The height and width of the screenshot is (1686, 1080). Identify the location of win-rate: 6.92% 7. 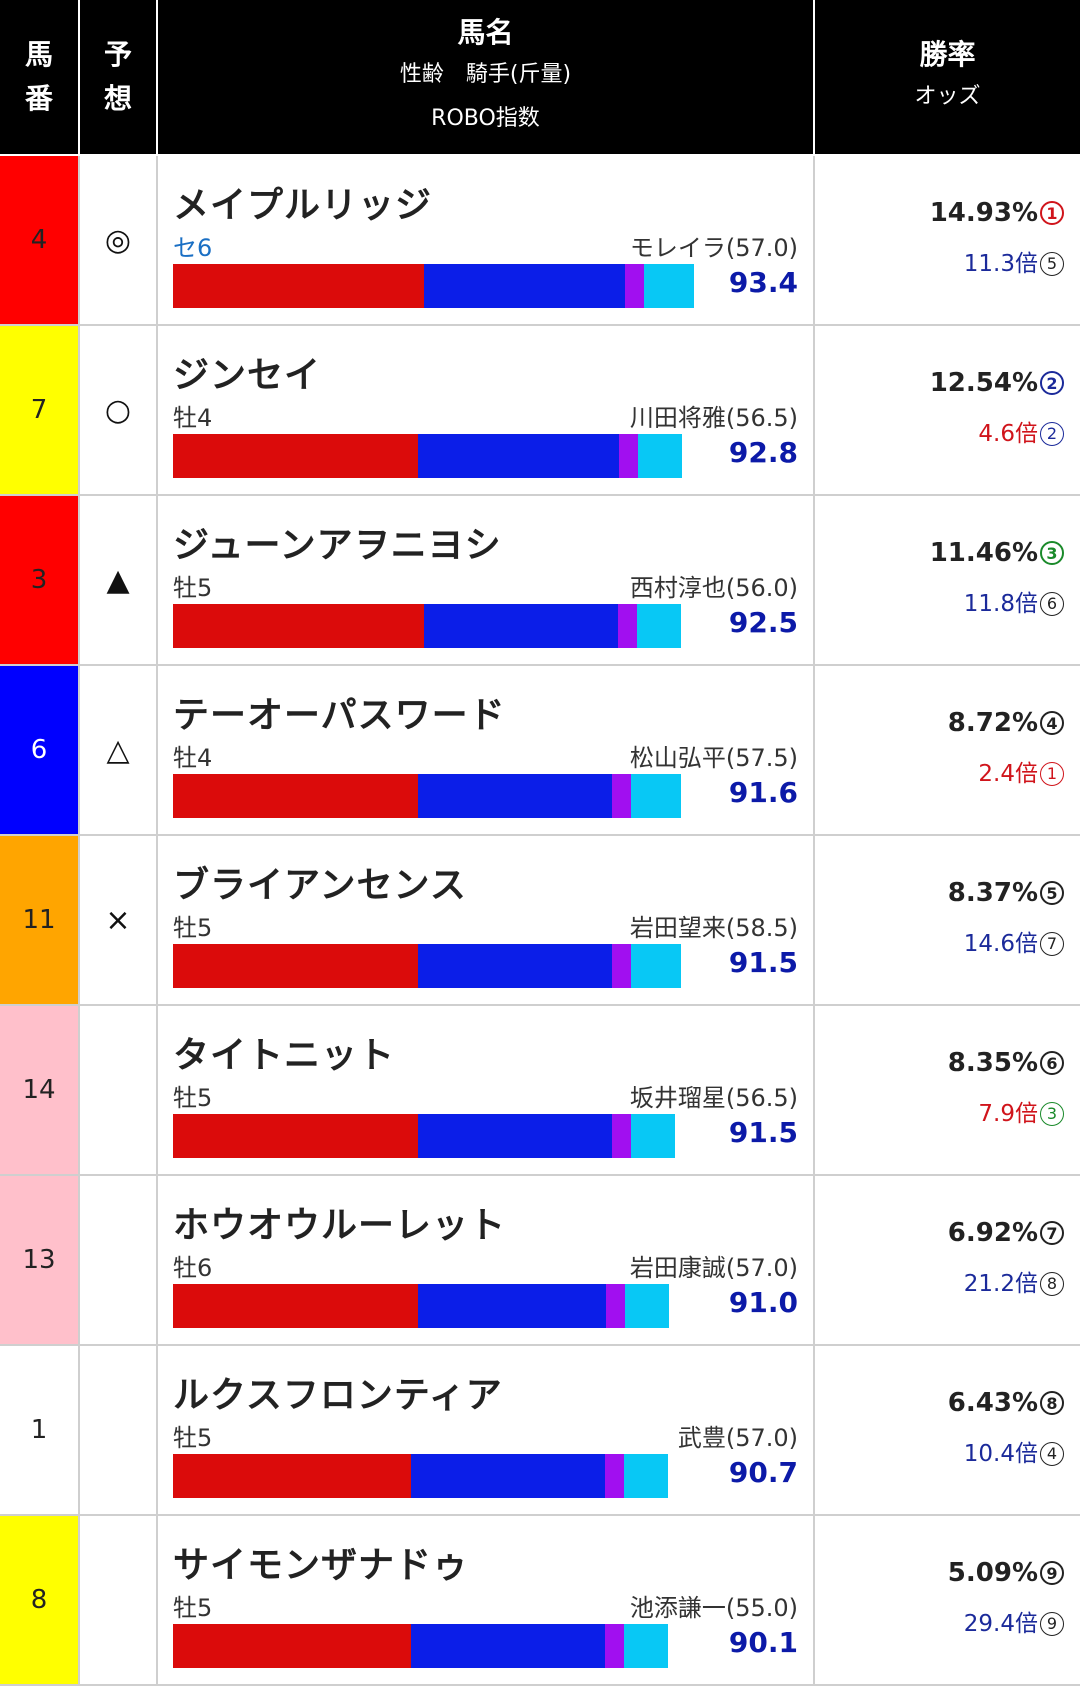
(1006, 1233).